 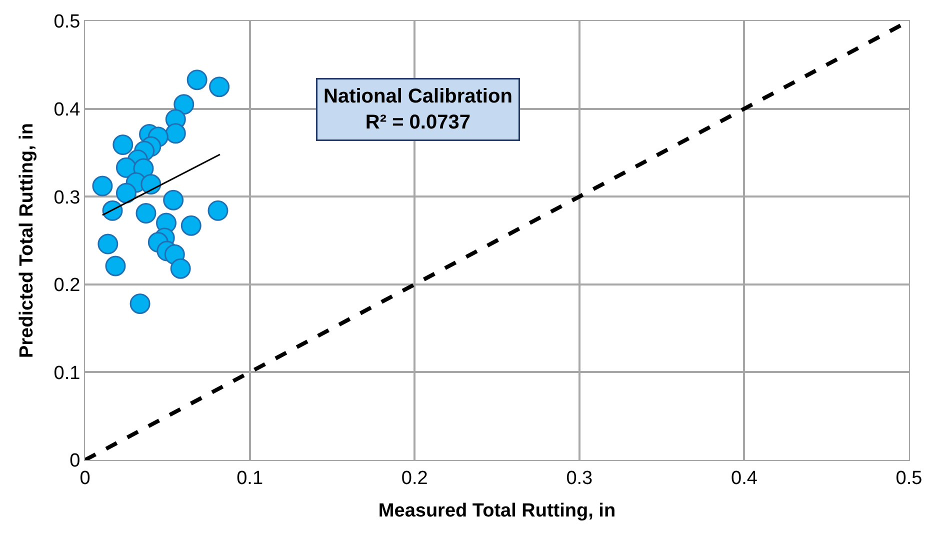 What do you see at coordinates (497, 511) in the screenshot?
I see `x-axis-title: Measured Total Rutting, in` at bounding box center [497, 511].